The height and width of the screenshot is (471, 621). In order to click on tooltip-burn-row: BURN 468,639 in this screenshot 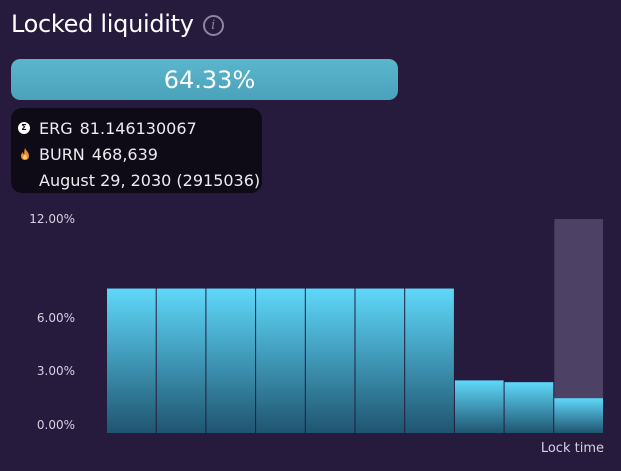, I will do `click(140, 154)`.